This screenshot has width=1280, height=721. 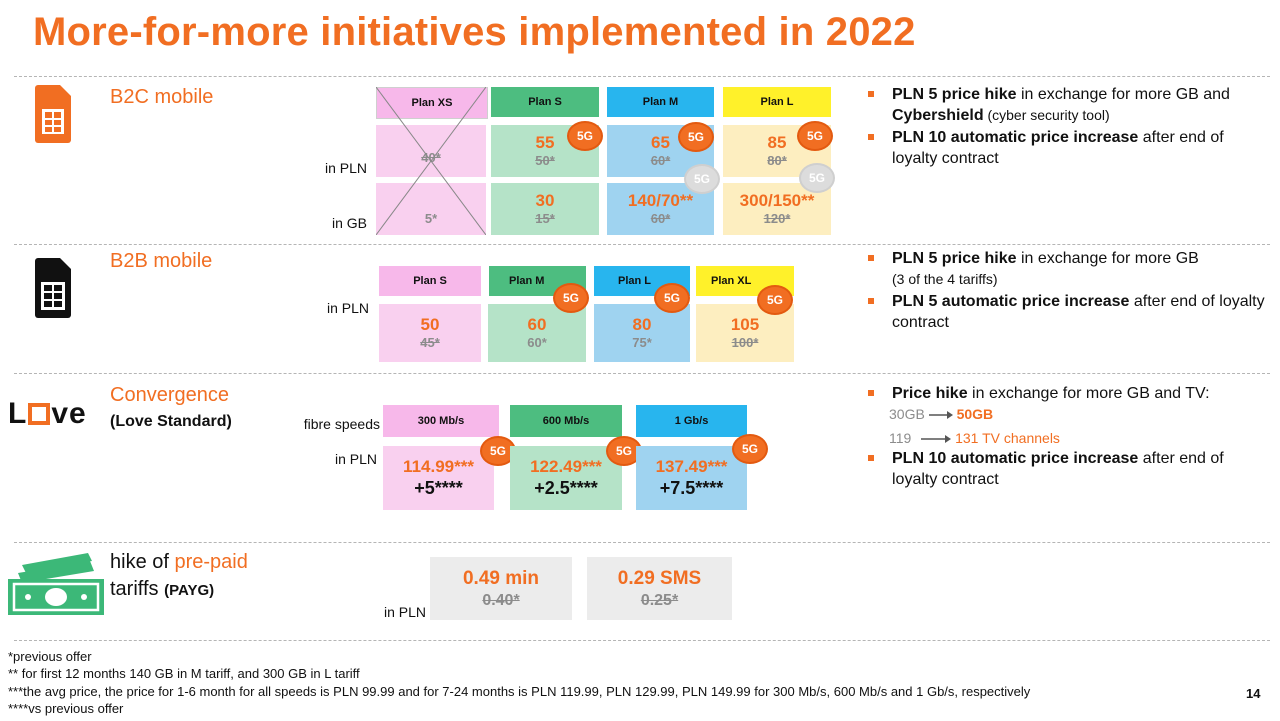 What do you see at coordinates (545, 160) in the screenshot?
I see `plan-s-old-price: 50*` at bounding box center [545, 160].